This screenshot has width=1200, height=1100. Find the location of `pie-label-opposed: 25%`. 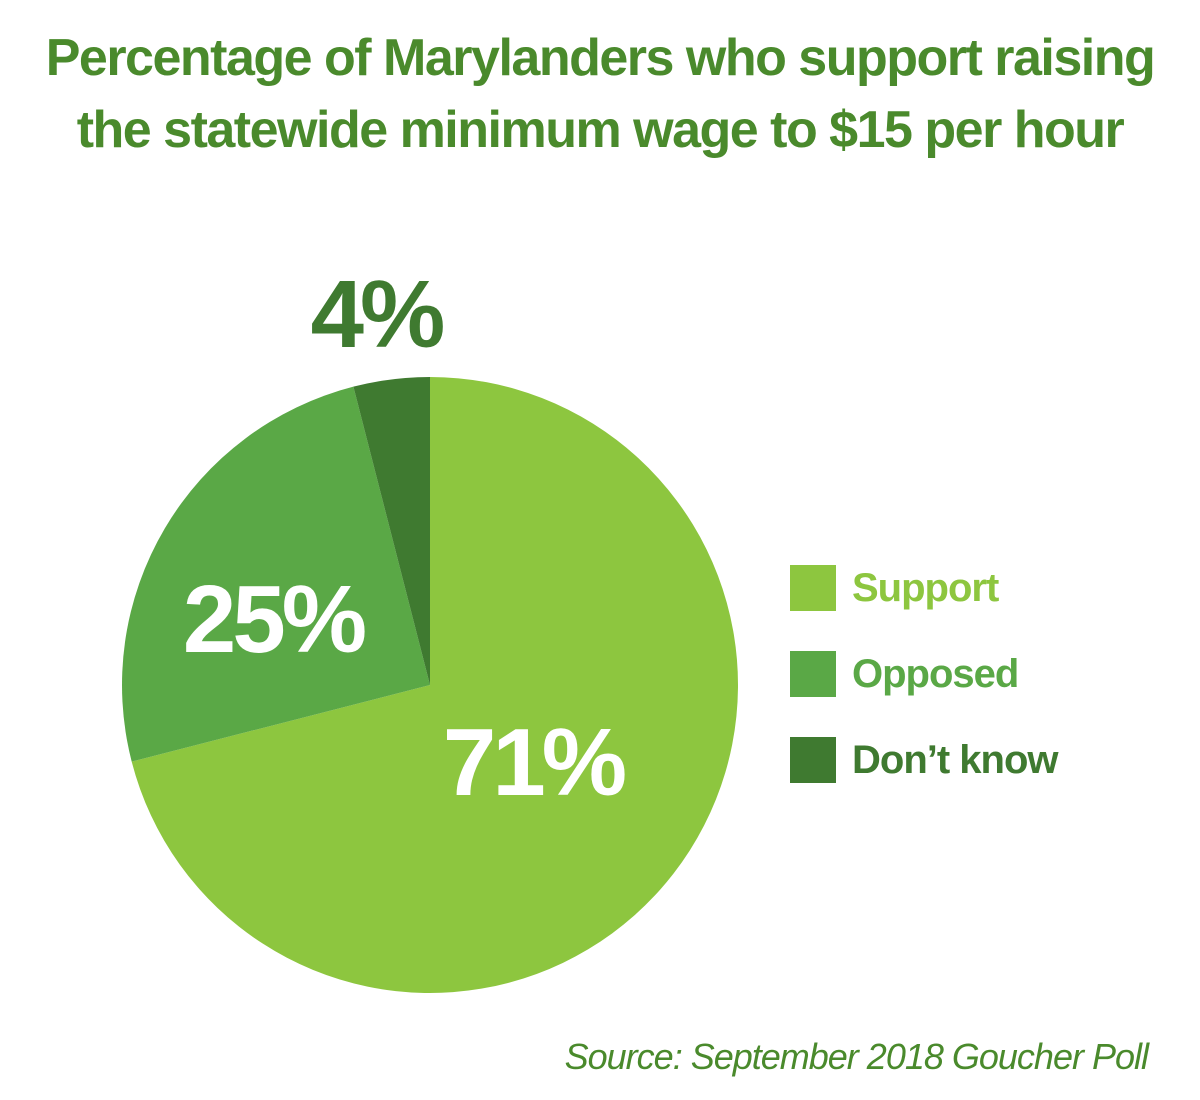

pie-label-opposed: 25% is located at coordinates (274, 619).